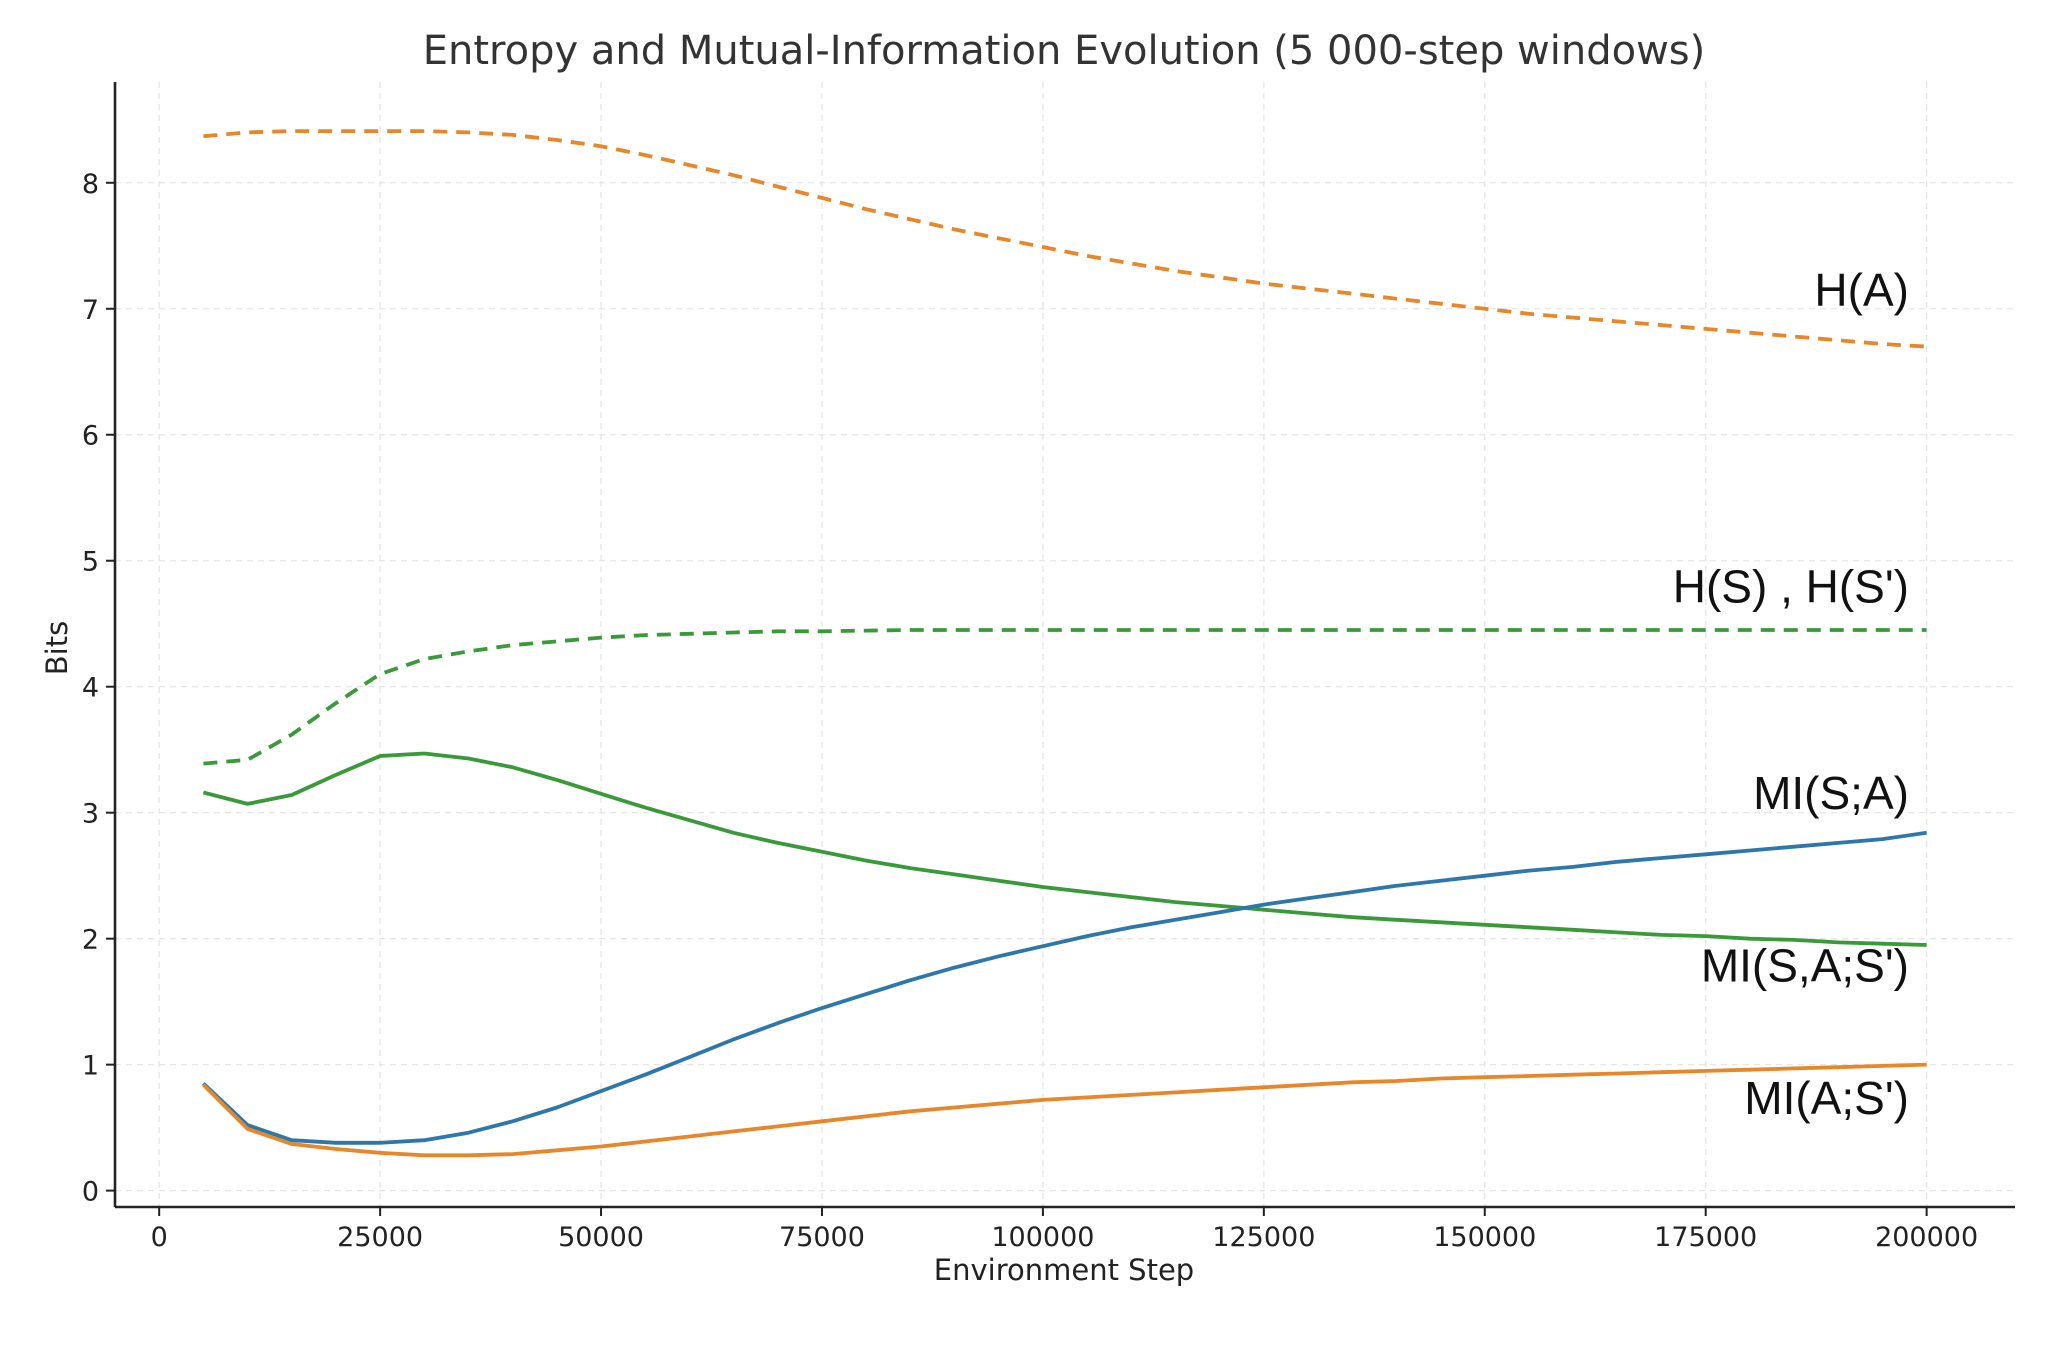 This screenshot has height=1372, width=2068. What do you see at coordinates (90, 184) in the screenshot?
I see `y-tick-label: 8` at bounding box center [90, 184].